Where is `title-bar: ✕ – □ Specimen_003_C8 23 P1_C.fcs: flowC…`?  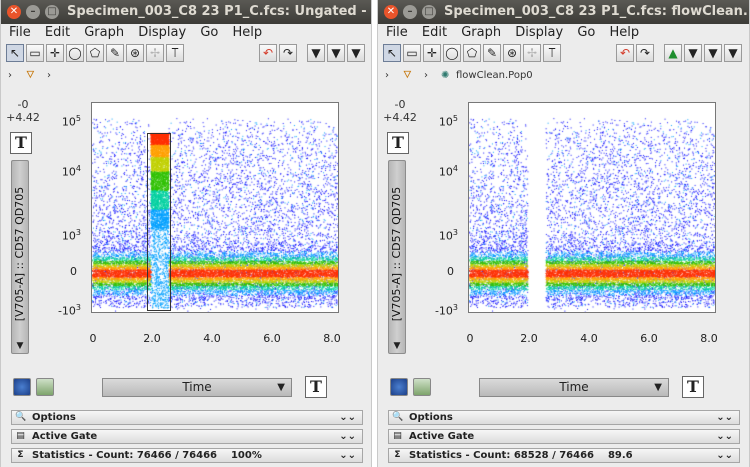
title-bar: ✕ – □ Specimen_003_C8 23 P1_C.fcs: flowC… is located at coordinates (563, 12).